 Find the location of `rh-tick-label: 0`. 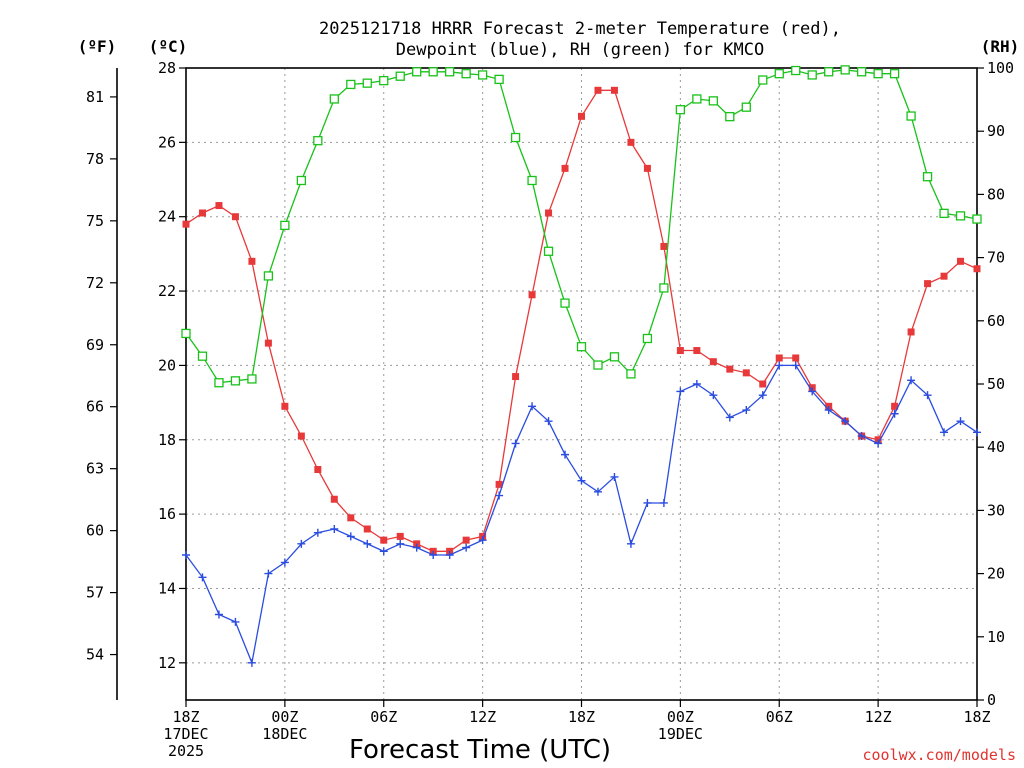

rh-tick-label: 0 is located at coordinates (991, 700).